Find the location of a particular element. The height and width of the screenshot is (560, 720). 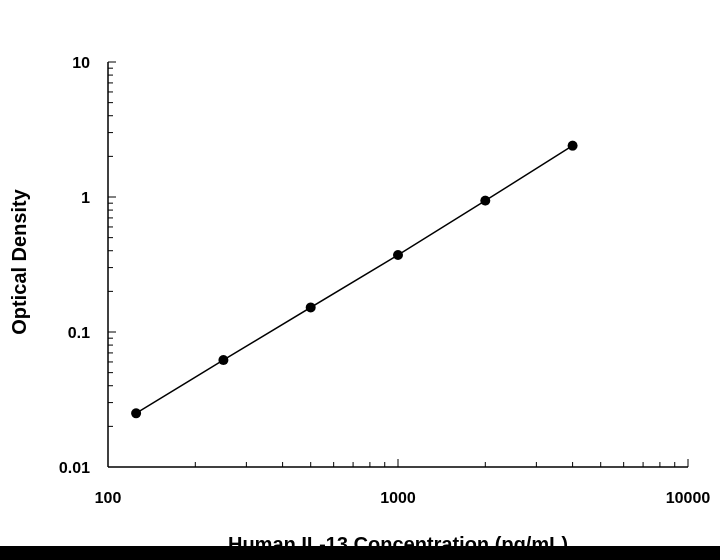

y-tick-label: 0.1 is located at coordinates (79, 333).